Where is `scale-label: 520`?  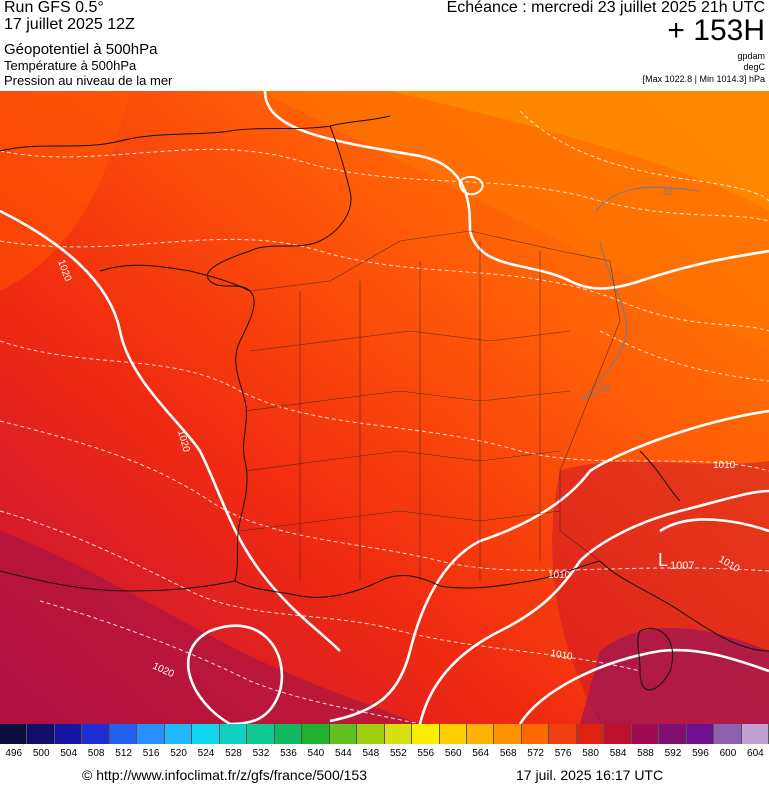 scale-label: 520 is located at coordinates (178, 753).